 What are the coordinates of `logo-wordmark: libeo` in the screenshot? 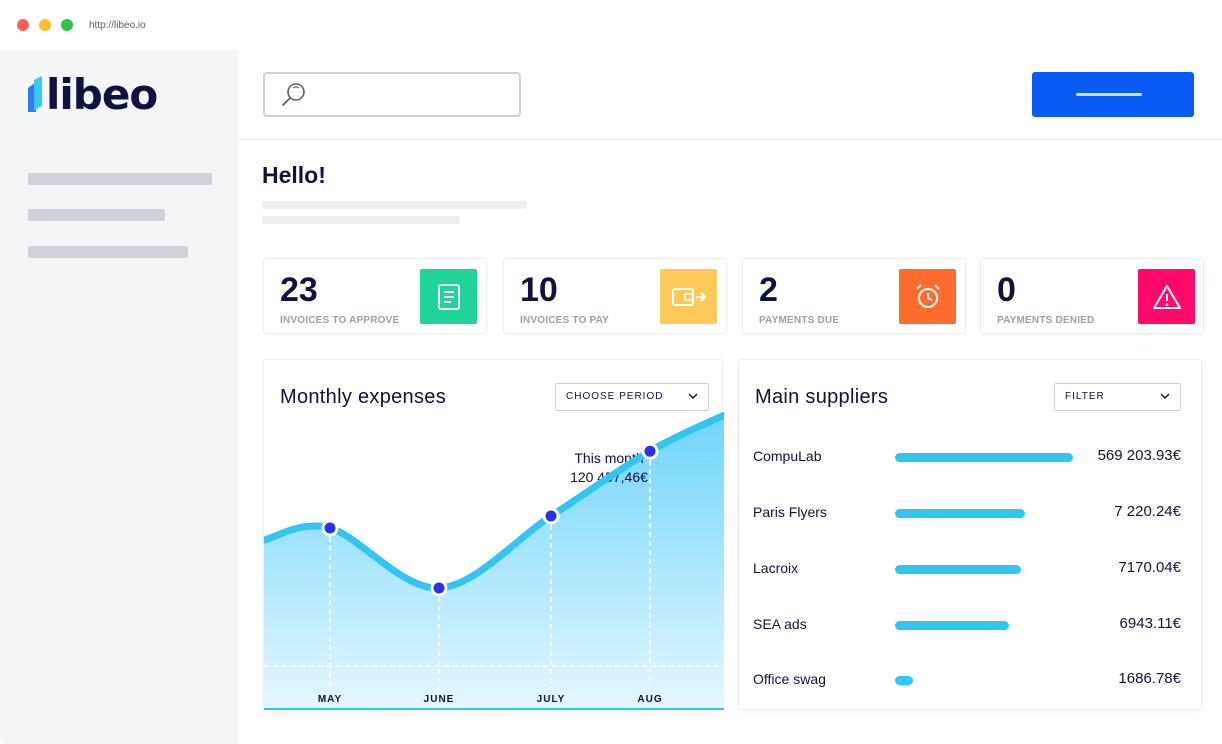 It's located at (102, 94).